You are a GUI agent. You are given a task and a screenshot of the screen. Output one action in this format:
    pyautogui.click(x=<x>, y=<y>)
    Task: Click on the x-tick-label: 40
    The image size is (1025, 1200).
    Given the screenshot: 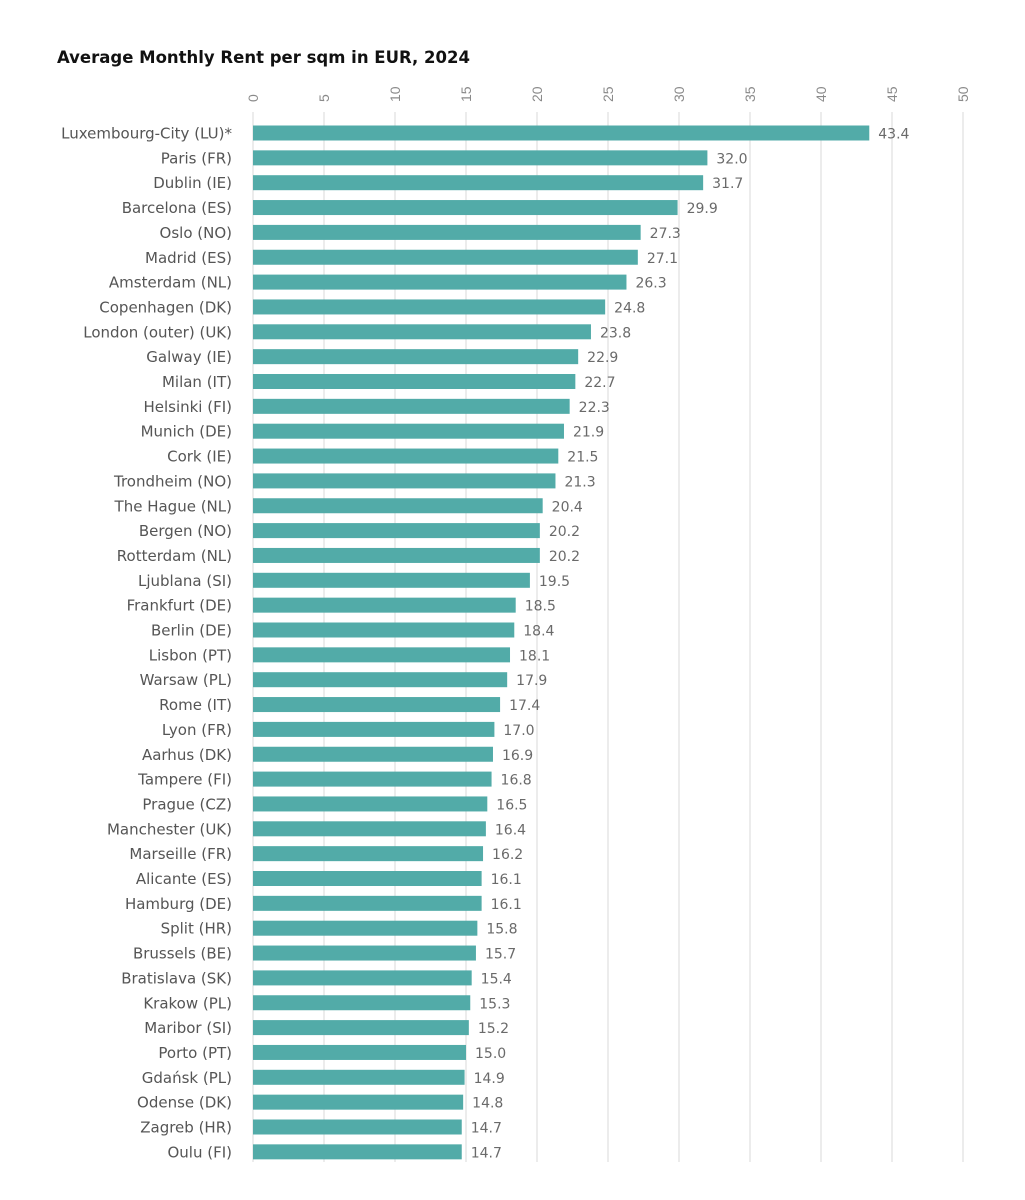 What is the action you would take?
    pyautogui.click(x=821, y=94)
    